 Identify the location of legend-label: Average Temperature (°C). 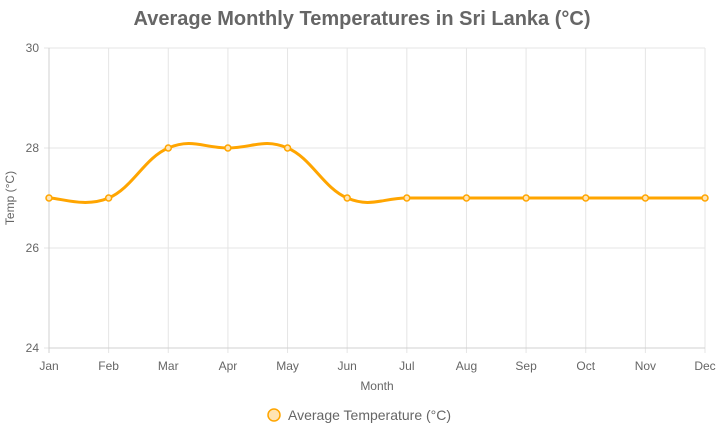
(369, 415).